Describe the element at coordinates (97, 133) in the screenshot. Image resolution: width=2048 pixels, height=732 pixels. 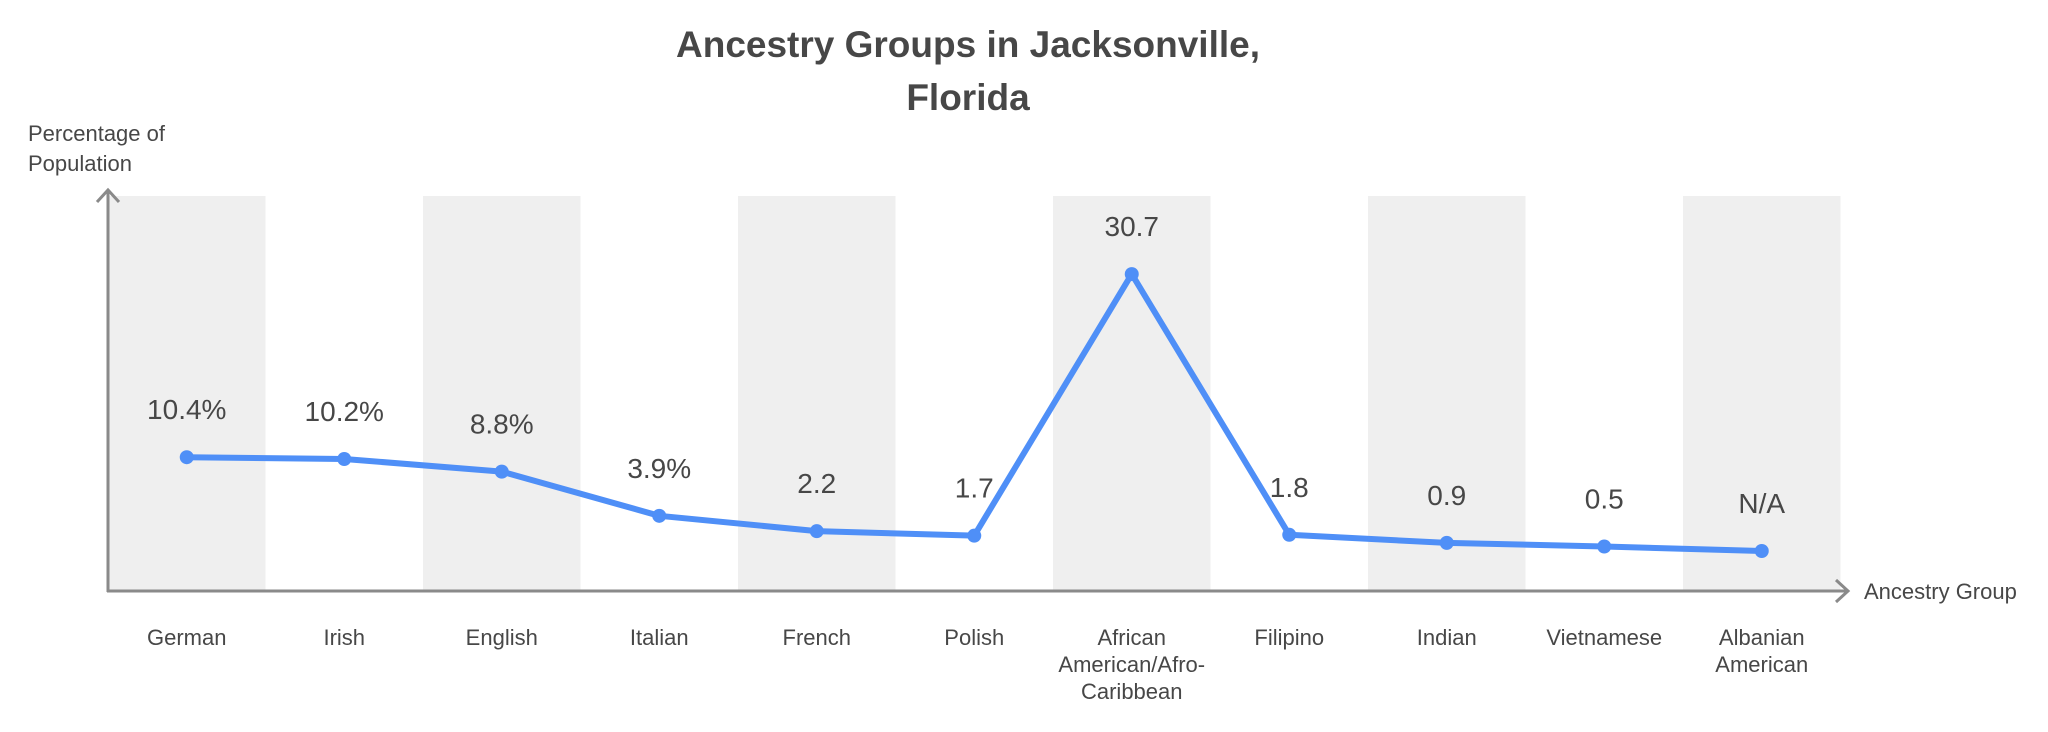
I see `y-axis-title-line-1: Percentage of` at that location.